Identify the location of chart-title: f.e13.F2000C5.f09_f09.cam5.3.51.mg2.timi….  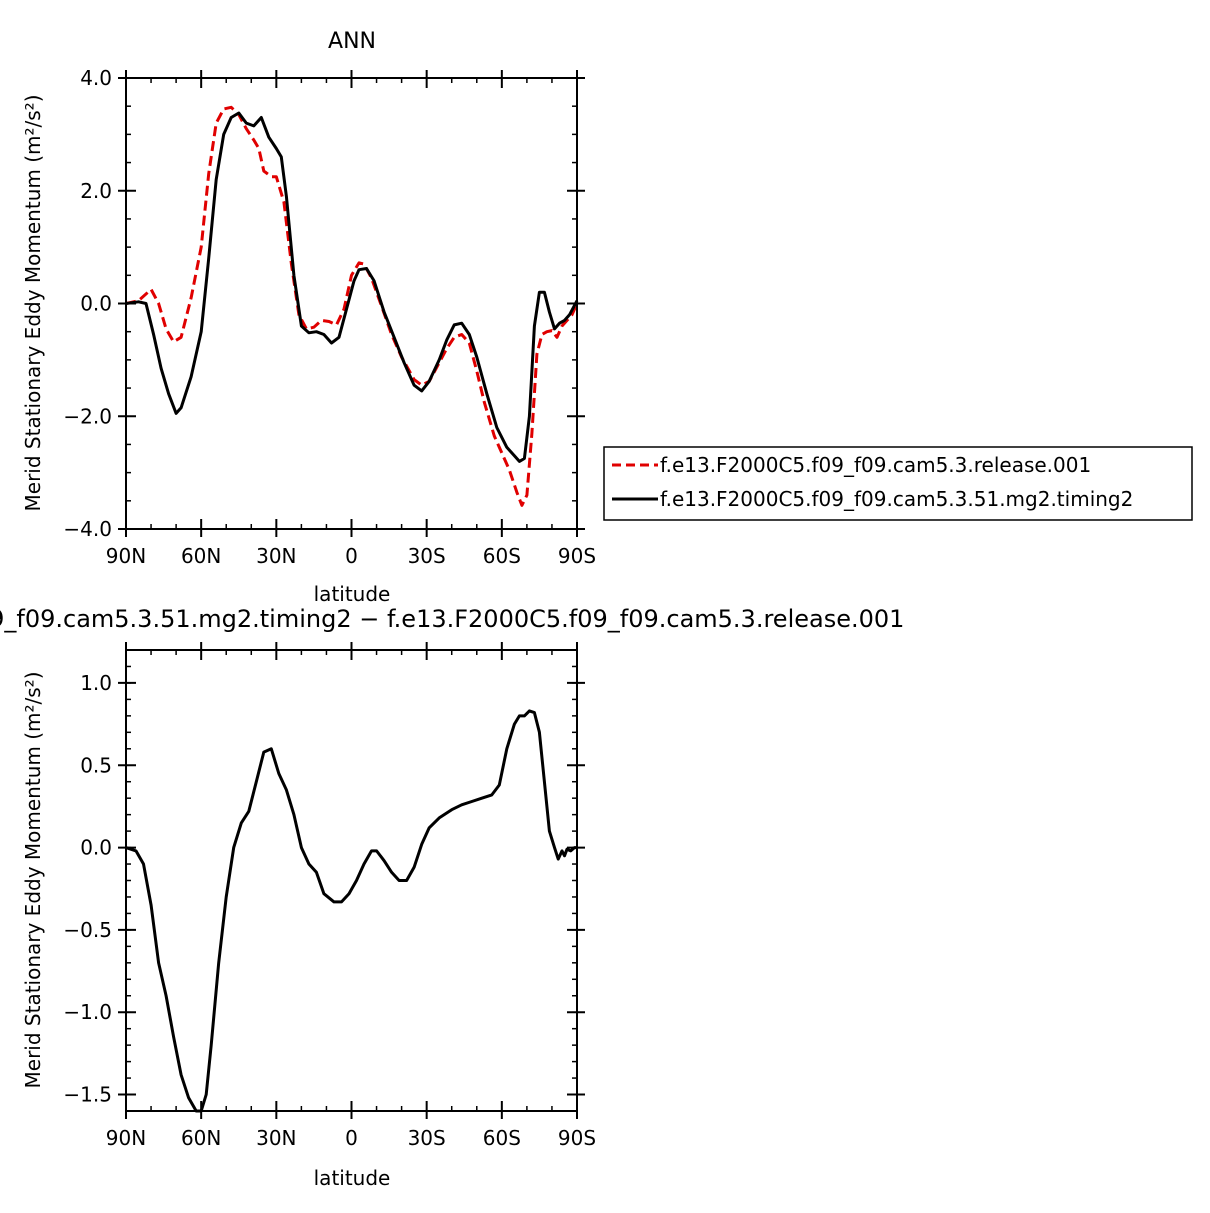
(452, 619).